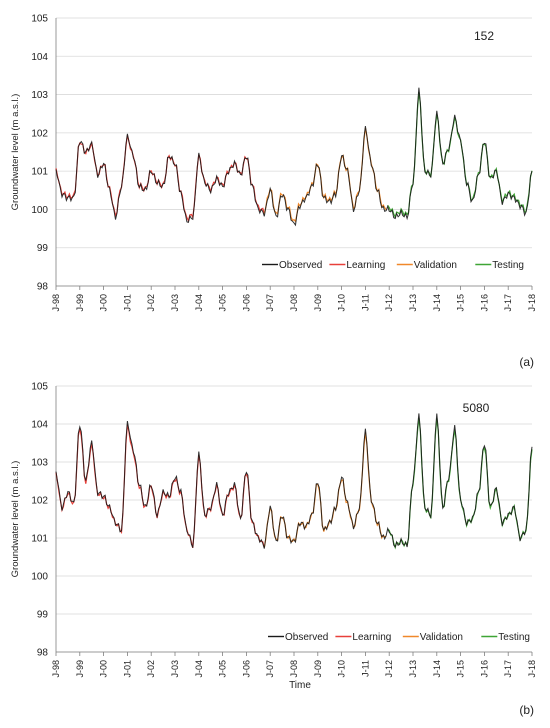  Describe the element at coordinates (526, 710) in the screenshot. I see `panel-label: (b)` at that location.